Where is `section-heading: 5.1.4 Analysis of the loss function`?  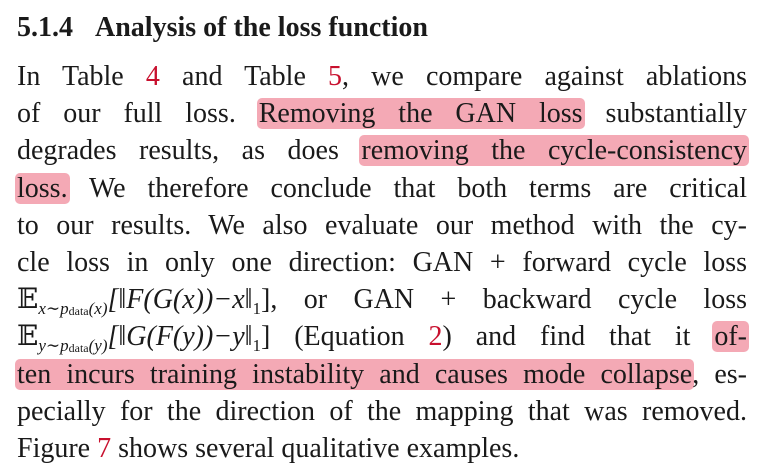 section-heading: 5.1.4 Analysis of the loss function is located at coordinates (222, 28).